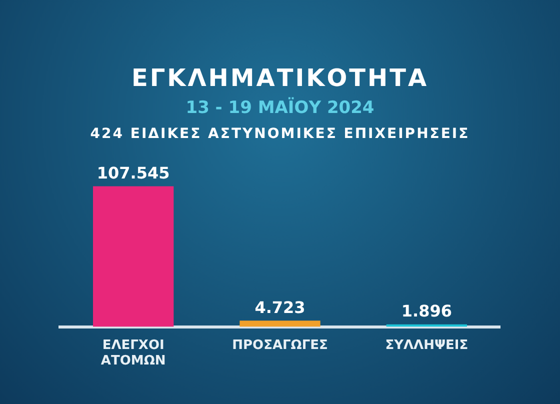 This screenshot has height=404, width=560. I want to click on chart-title: ΕΓΚΛΗΜΑΤΙΚΟΤΗΤΑ, so click(280, 78).